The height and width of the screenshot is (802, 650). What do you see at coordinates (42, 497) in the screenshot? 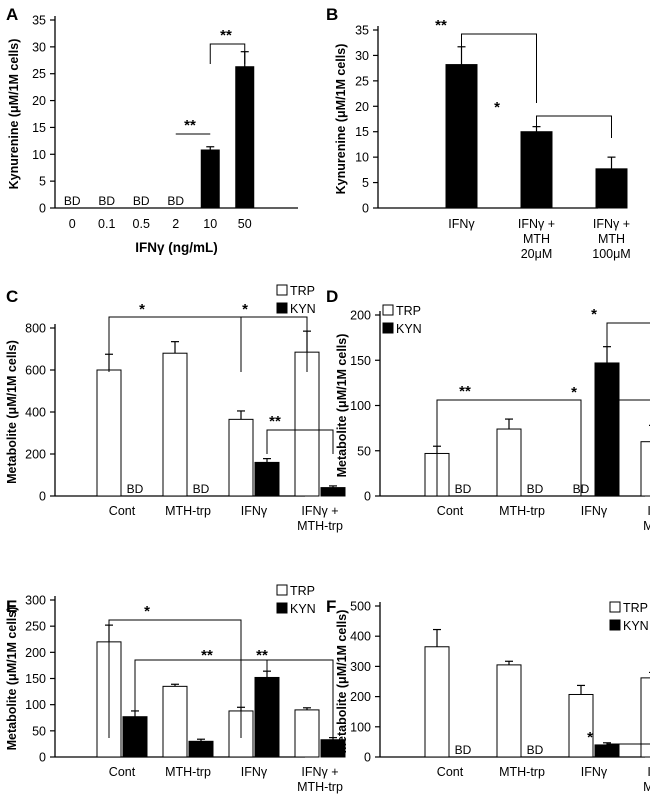
I see `panel-c-ytick-label: 0` at bounding box center [42, 497].